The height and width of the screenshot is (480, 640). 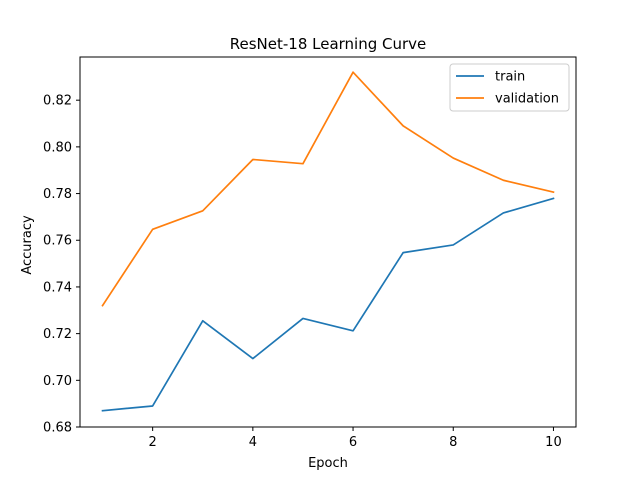 What do you see at coordinates (527, 99) in the screenshot?
I see `legend-label-validation: validation` at bounding box center [527, 99].